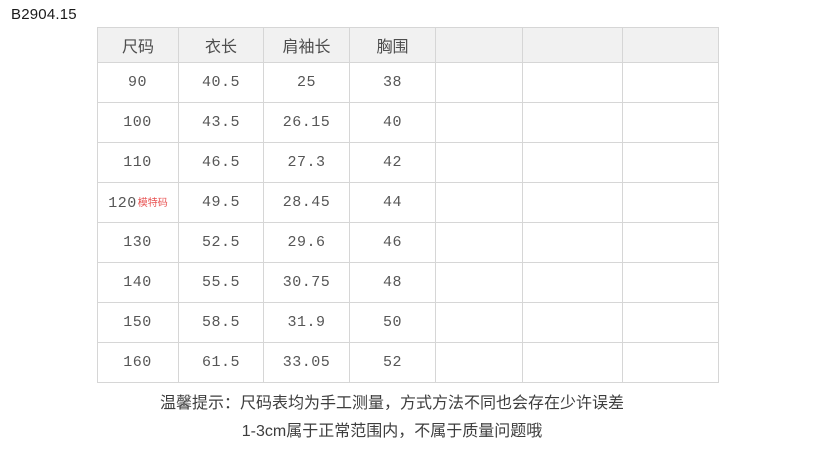 The height and width of the screenshot is (462, 814). I want to click on size-table-header-row: 尺码 衣长 肩袖长 胸围, so click(408, 45).